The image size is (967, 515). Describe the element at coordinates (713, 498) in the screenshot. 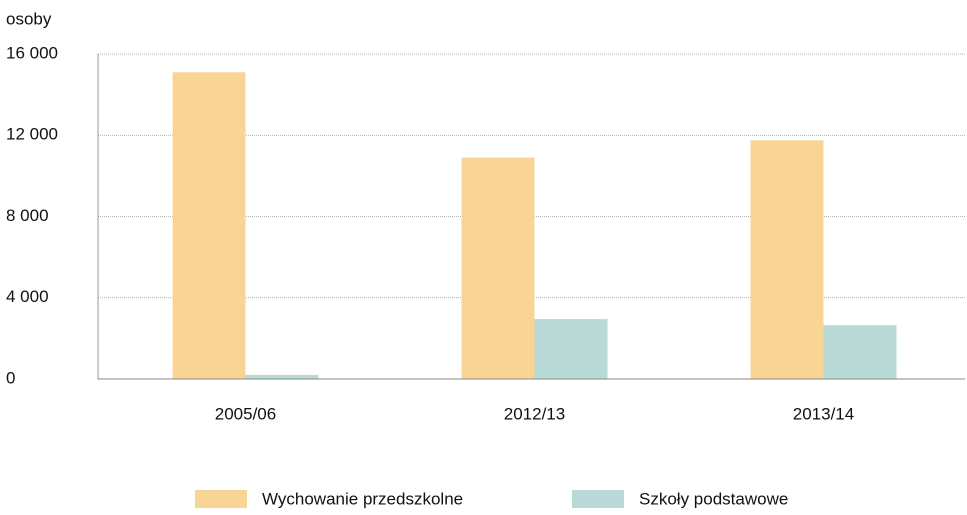

I see `legend-label: Szkoły podstawowe` at that location.